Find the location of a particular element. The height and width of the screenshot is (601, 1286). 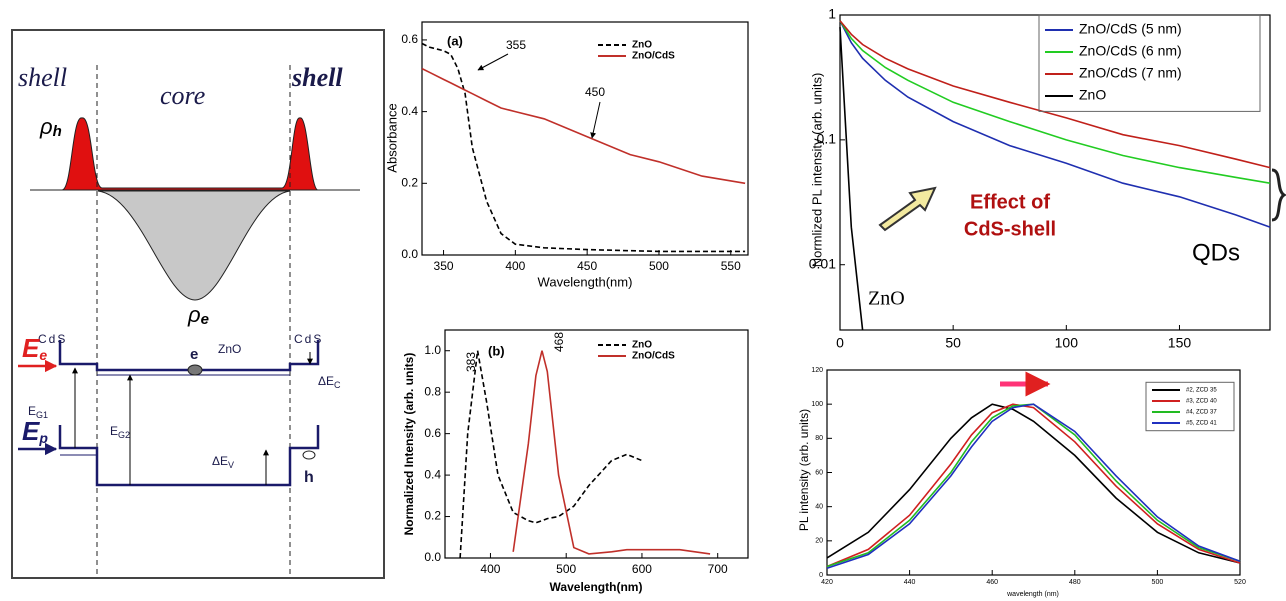

x-tick-label: 440 is located at coordinates (910, 582).